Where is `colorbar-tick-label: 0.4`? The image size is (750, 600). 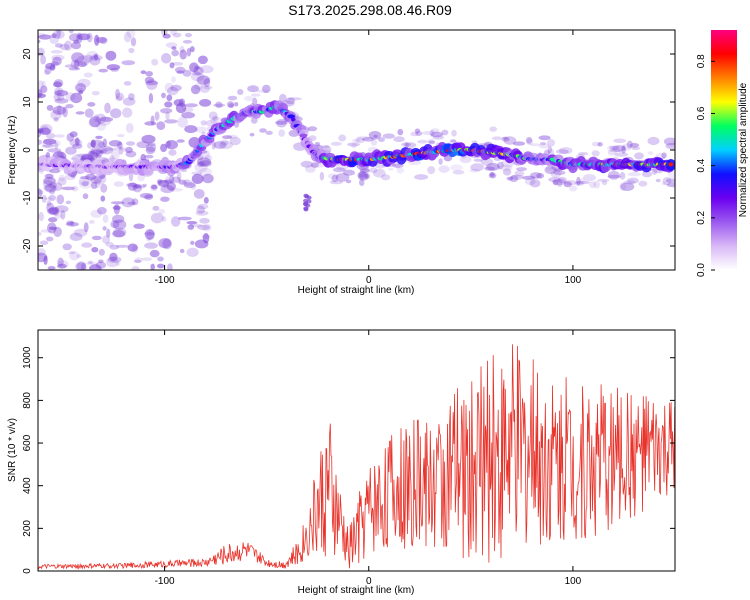
colorbar-tick-label: 0.4 is located at coordinates (701, 165).